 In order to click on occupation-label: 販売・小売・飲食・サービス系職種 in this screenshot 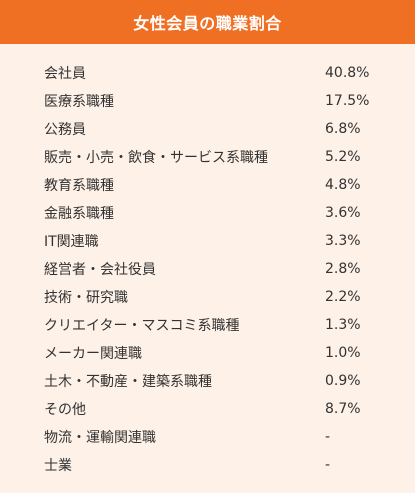, I will do `click(156, 158)`.